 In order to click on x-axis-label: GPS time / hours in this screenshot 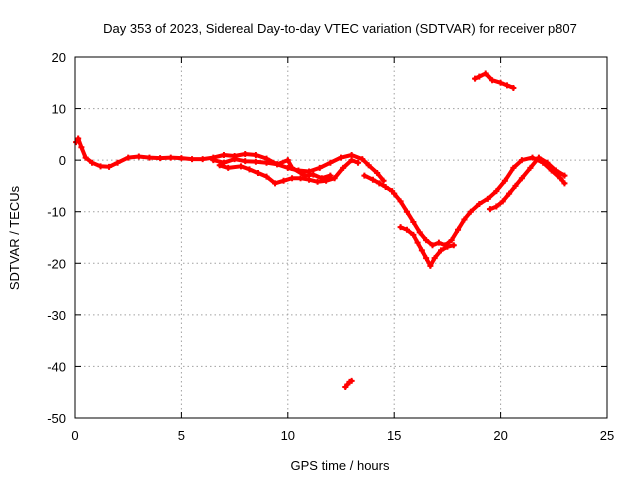, I will do `click(340, 465)`.